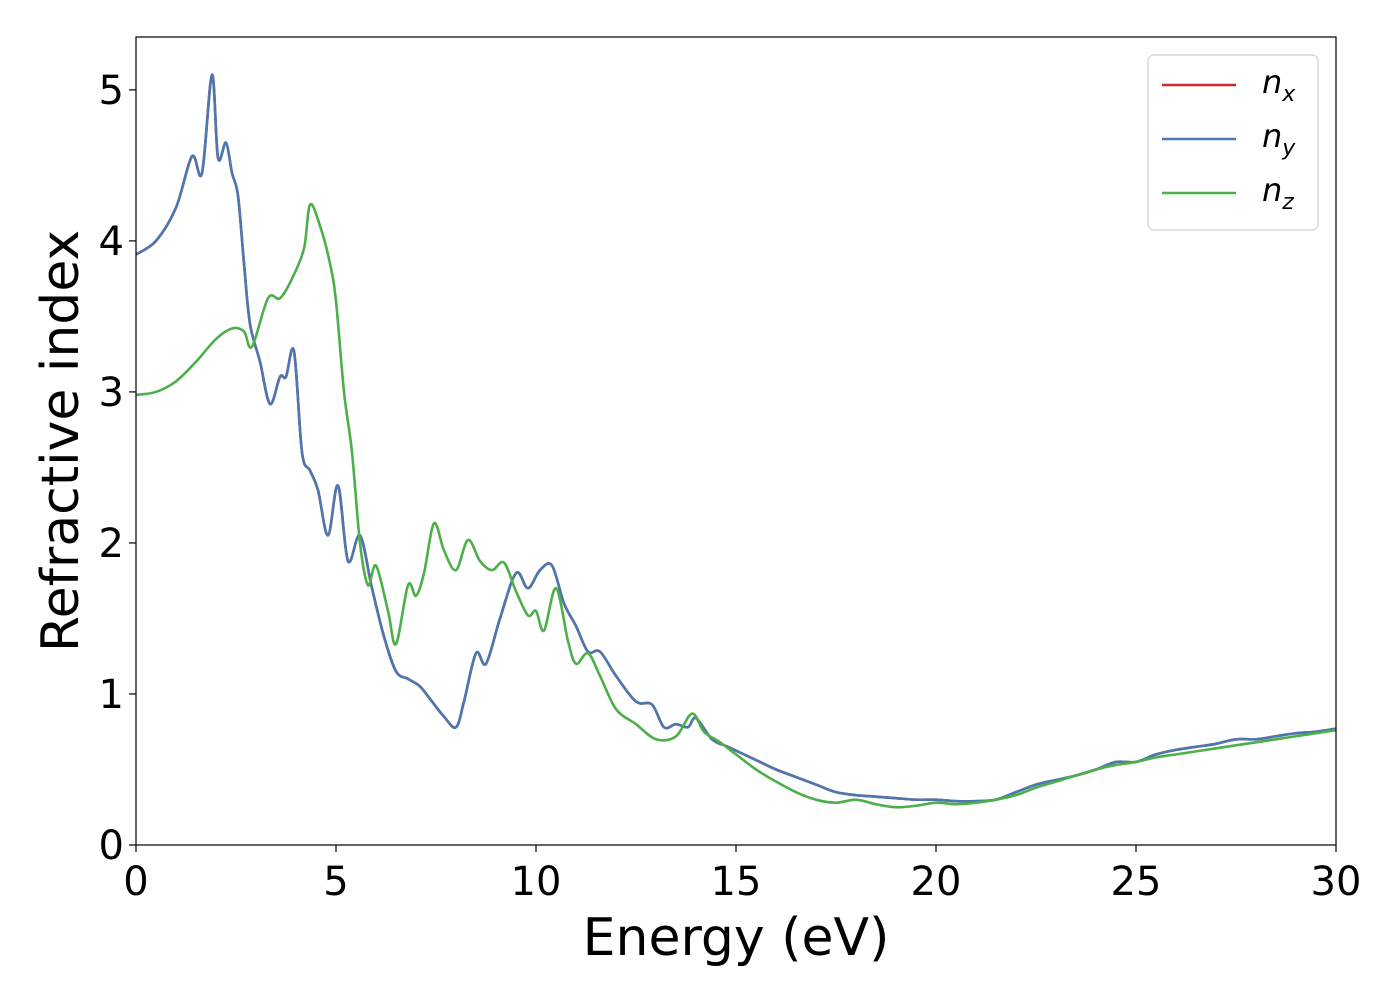  I want to click on x-tick-label: 0, so click(135, 882).